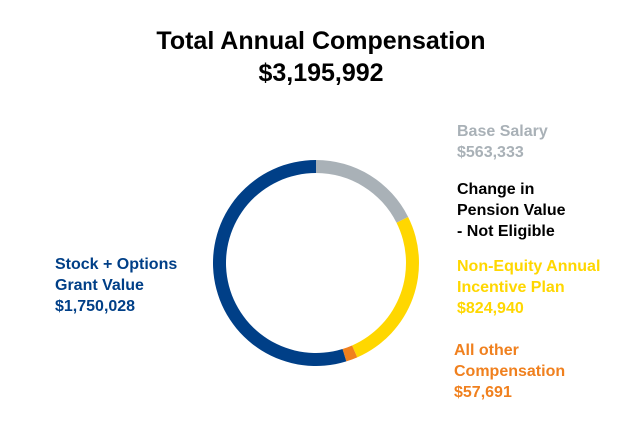 Image resolution: width=642 pixels, height=434 pixels. What do you see at coordinates (95, 306) in the screenshot?
I see `label-value: $1,750,028` at bounding box center [95, 306].